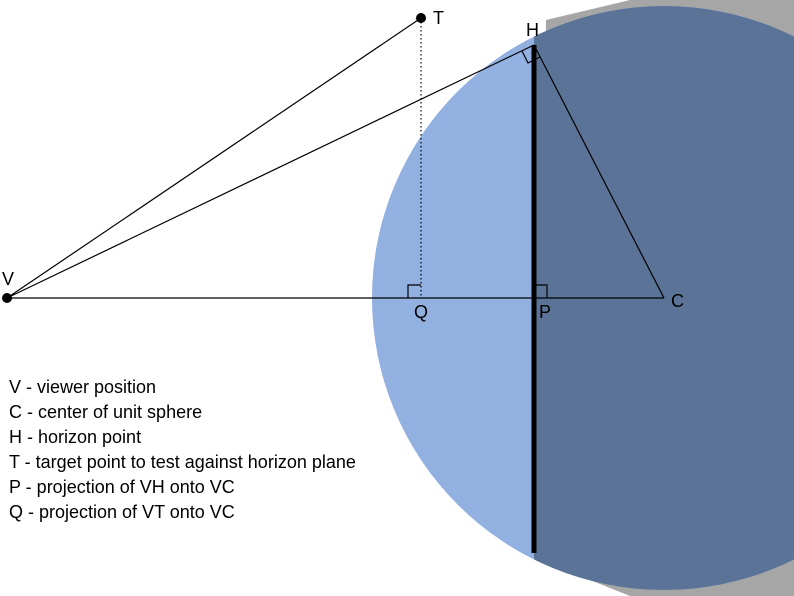 The height and width of the screenshot is (596, 794). I want to click on legend-item-C: C - center of unit sphere, so click(106, 412).